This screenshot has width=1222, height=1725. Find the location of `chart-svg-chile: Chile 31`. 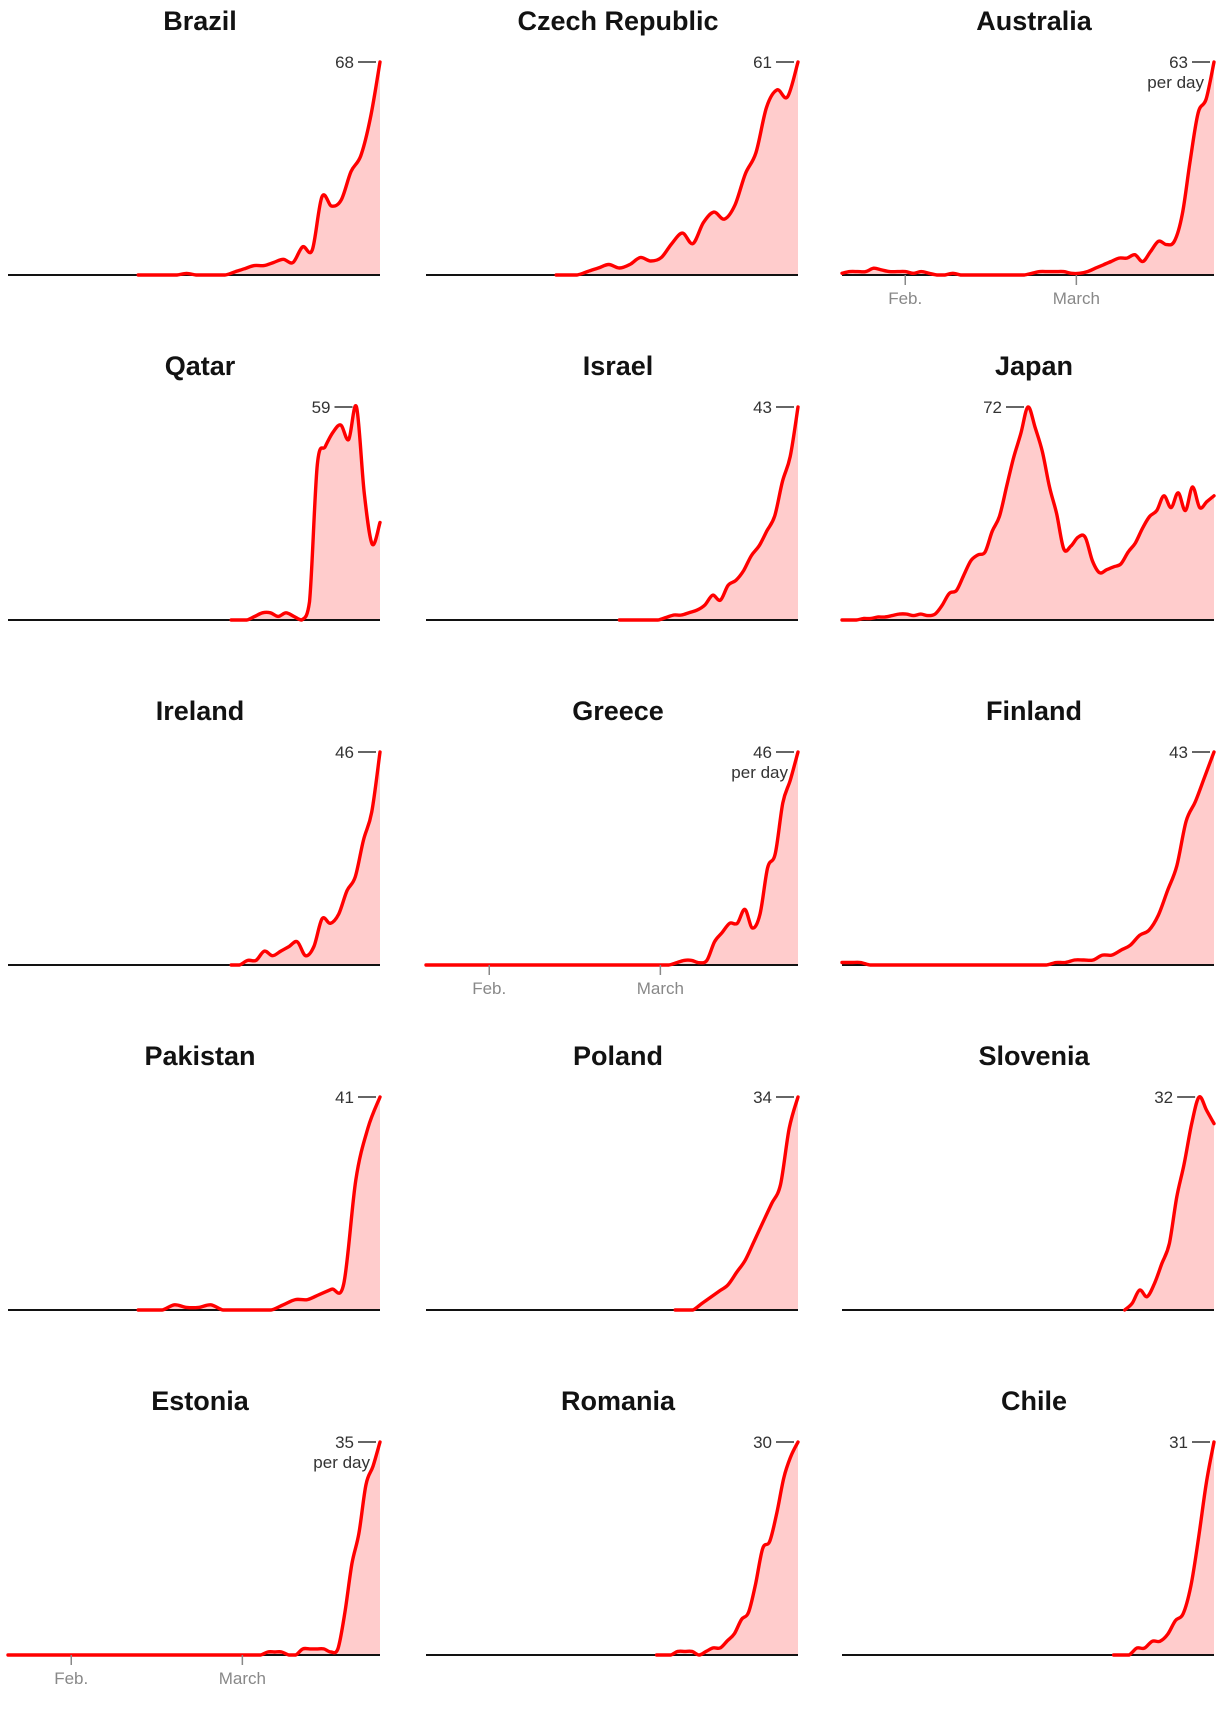

chart-svg-chile: Chile 31 is located at coordinates (1029, 1521).